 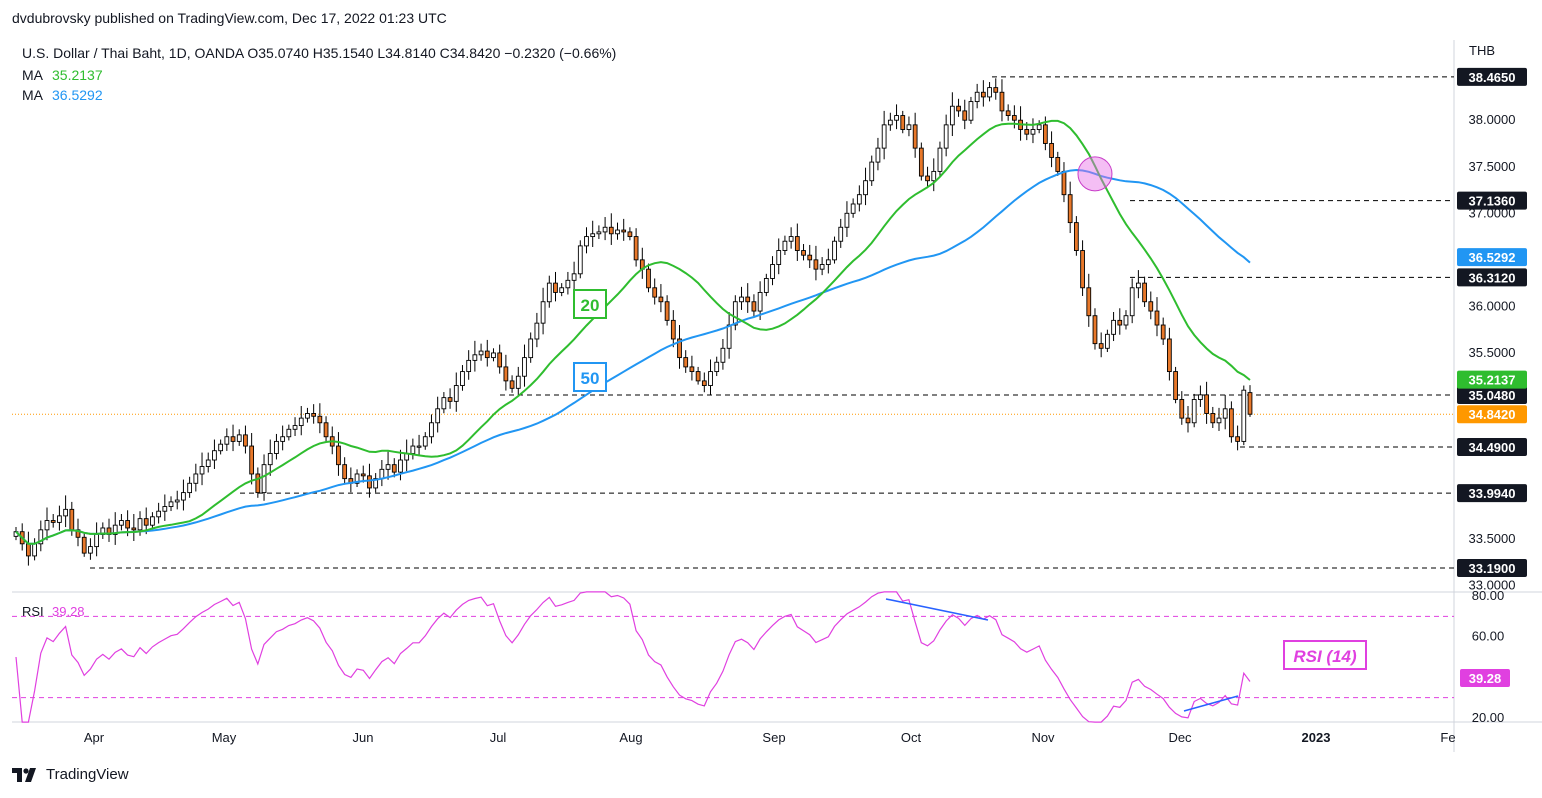 I want to click on brand-name: TradingView, so click(x=87, y=774).